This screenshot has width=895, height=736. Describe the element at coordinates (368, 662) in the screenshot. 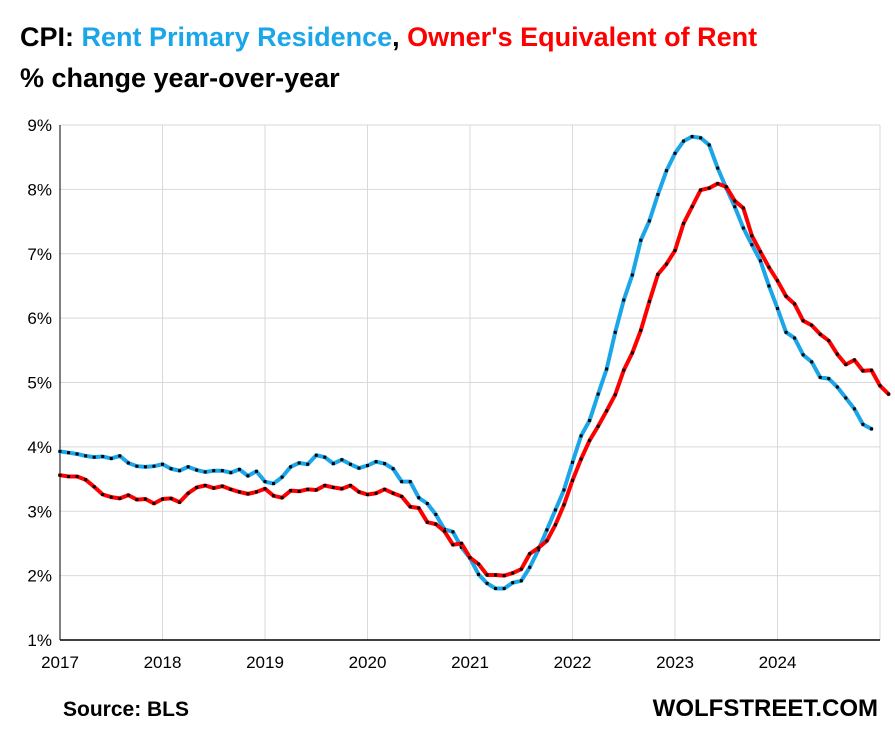

I see `x-tick-label: 2020` at that location.